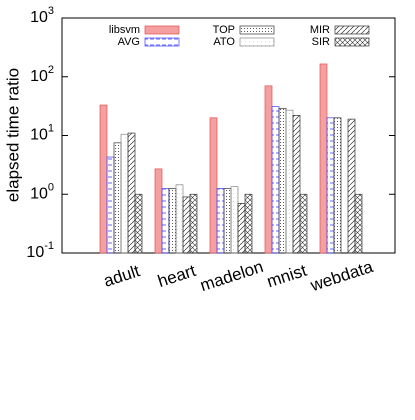 The width and height of the screenshot is (415, 420). What do you see at coordinates (224, 42) in the screenshot?
I see `legend-label: ATO` at bounding box center [224, 42].